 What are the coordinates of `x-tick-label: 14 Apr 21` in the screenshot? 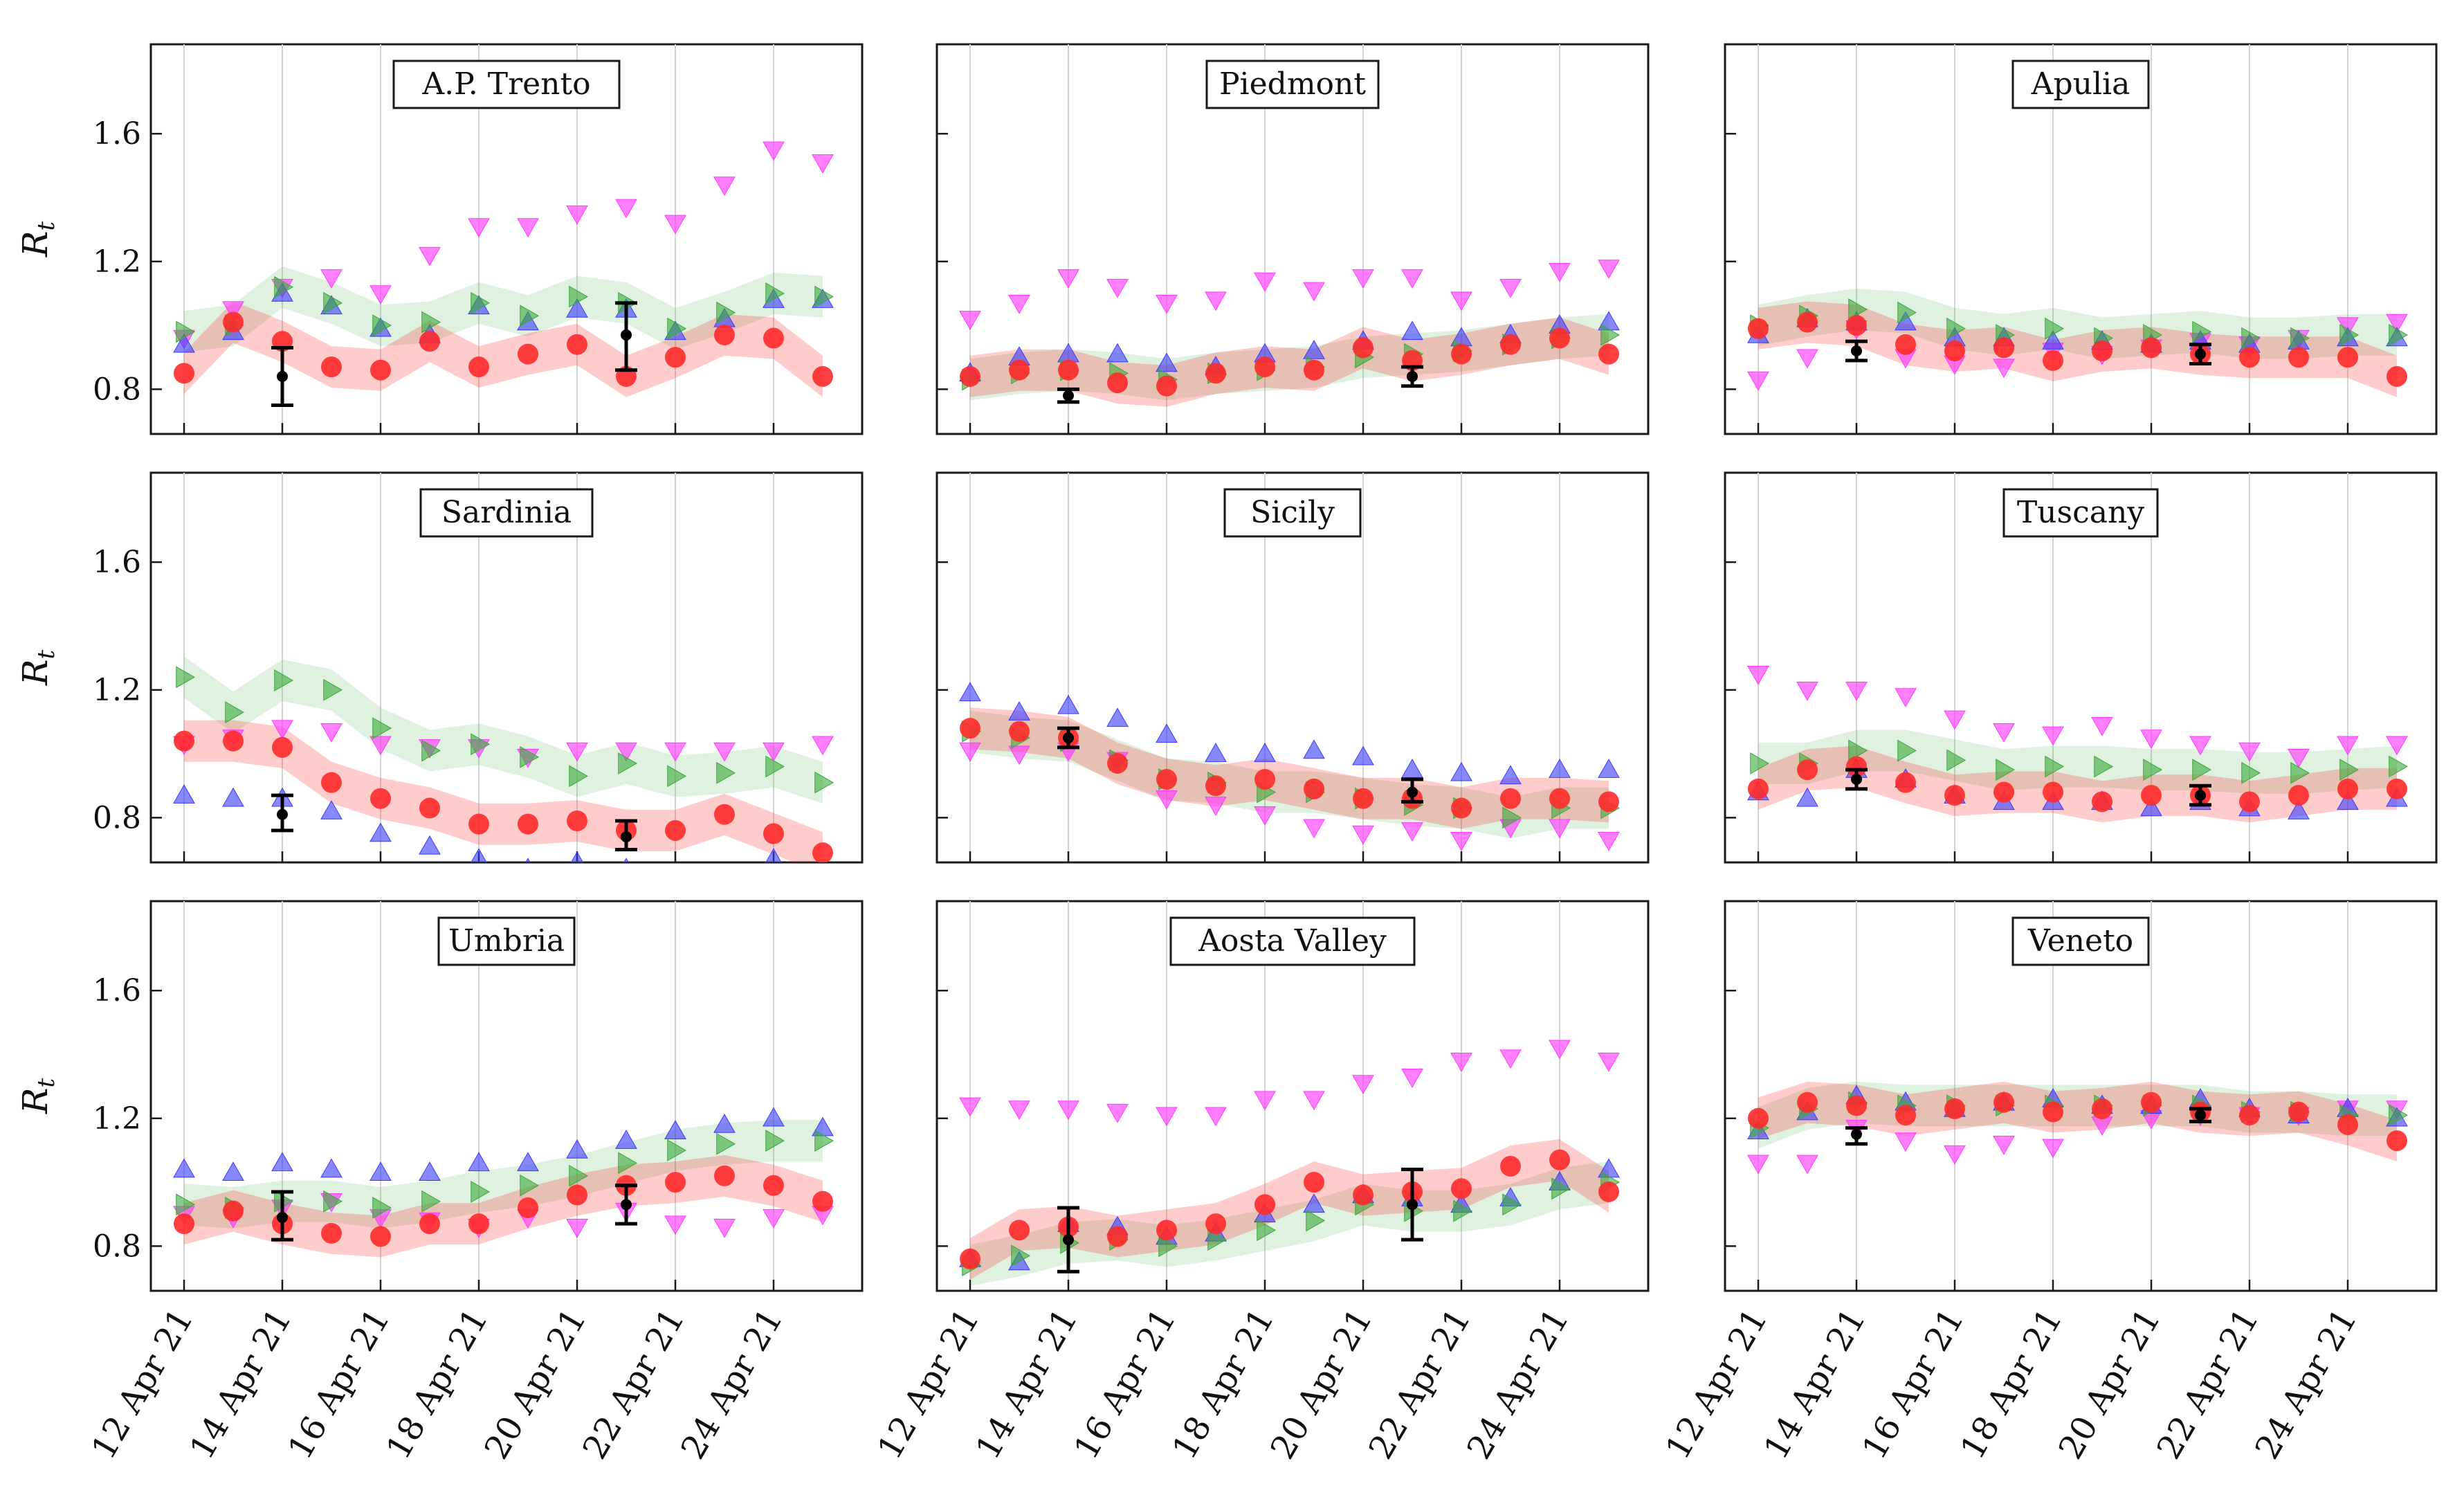 It's located at (1026, 1384).